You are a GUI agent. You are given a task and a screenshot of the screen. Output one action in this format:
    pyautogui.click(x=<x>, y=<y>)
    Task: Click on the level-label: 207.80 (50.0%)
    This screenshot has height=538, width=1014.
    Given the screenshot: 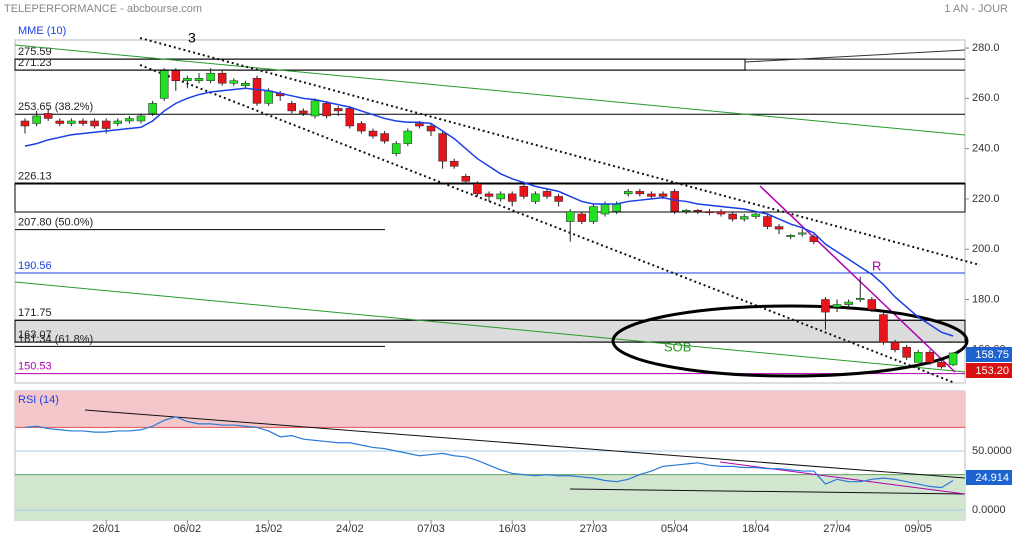 What is the action you would take?
    pyautogui.click(x=55, y=223)
    